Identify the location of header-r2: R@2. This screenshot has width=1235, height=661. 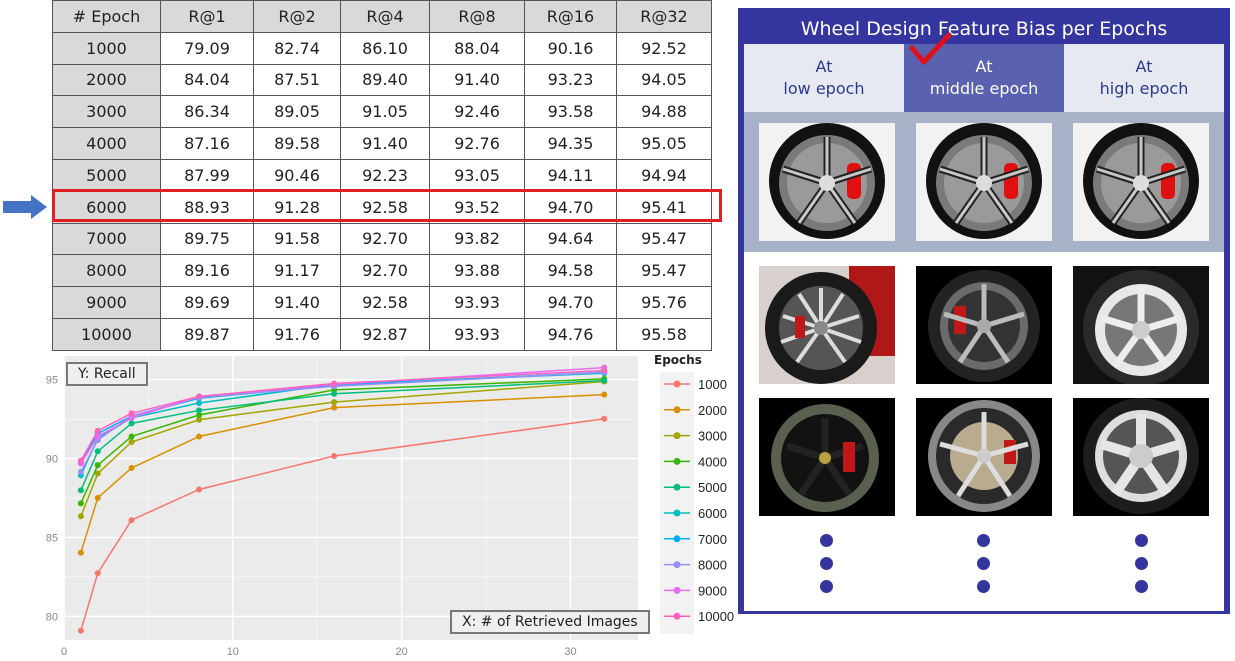
(297, 16).